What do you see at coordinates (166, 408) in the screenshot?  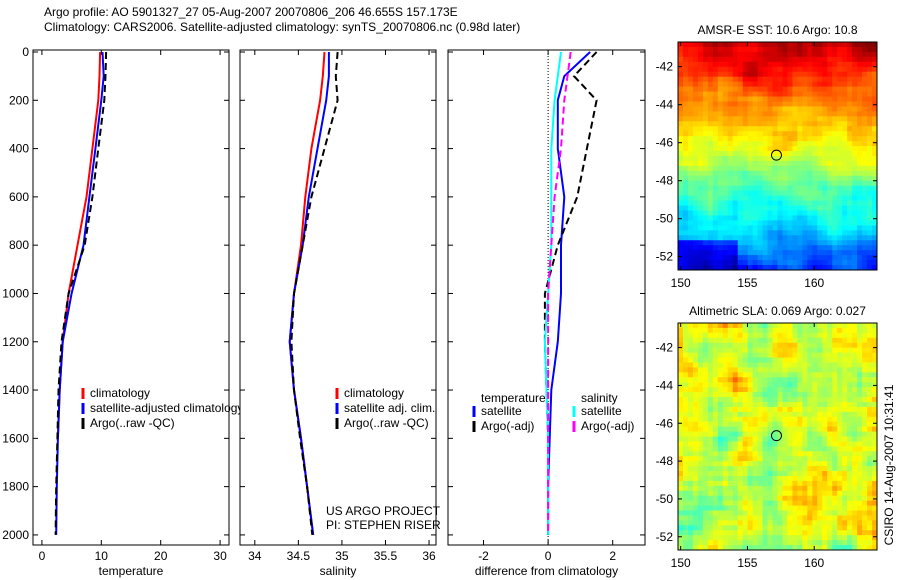 I see `legend-label: satellite-adjusted climatology` at bounding box center [166, 408].